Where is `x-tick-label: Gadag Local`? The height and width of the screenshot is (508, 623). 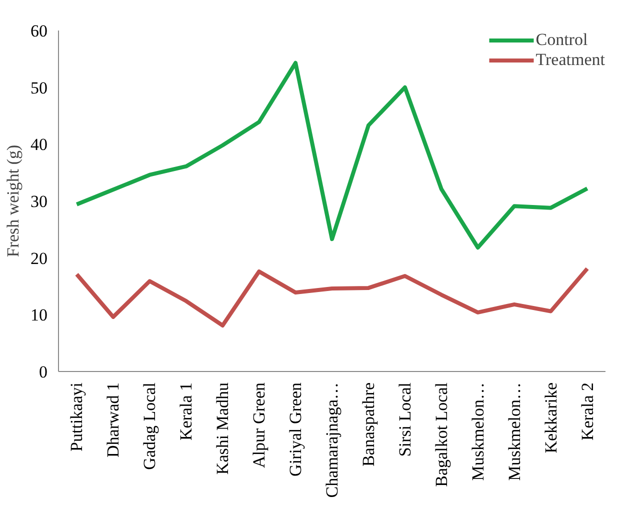 x-tick-label: Gadag Local is located at coordinates (150, 426).